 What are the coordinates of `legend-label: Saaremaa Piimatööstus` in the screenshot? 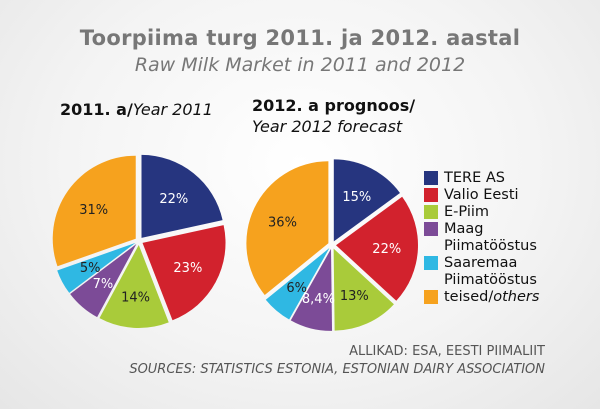 It's located at (490, 271).